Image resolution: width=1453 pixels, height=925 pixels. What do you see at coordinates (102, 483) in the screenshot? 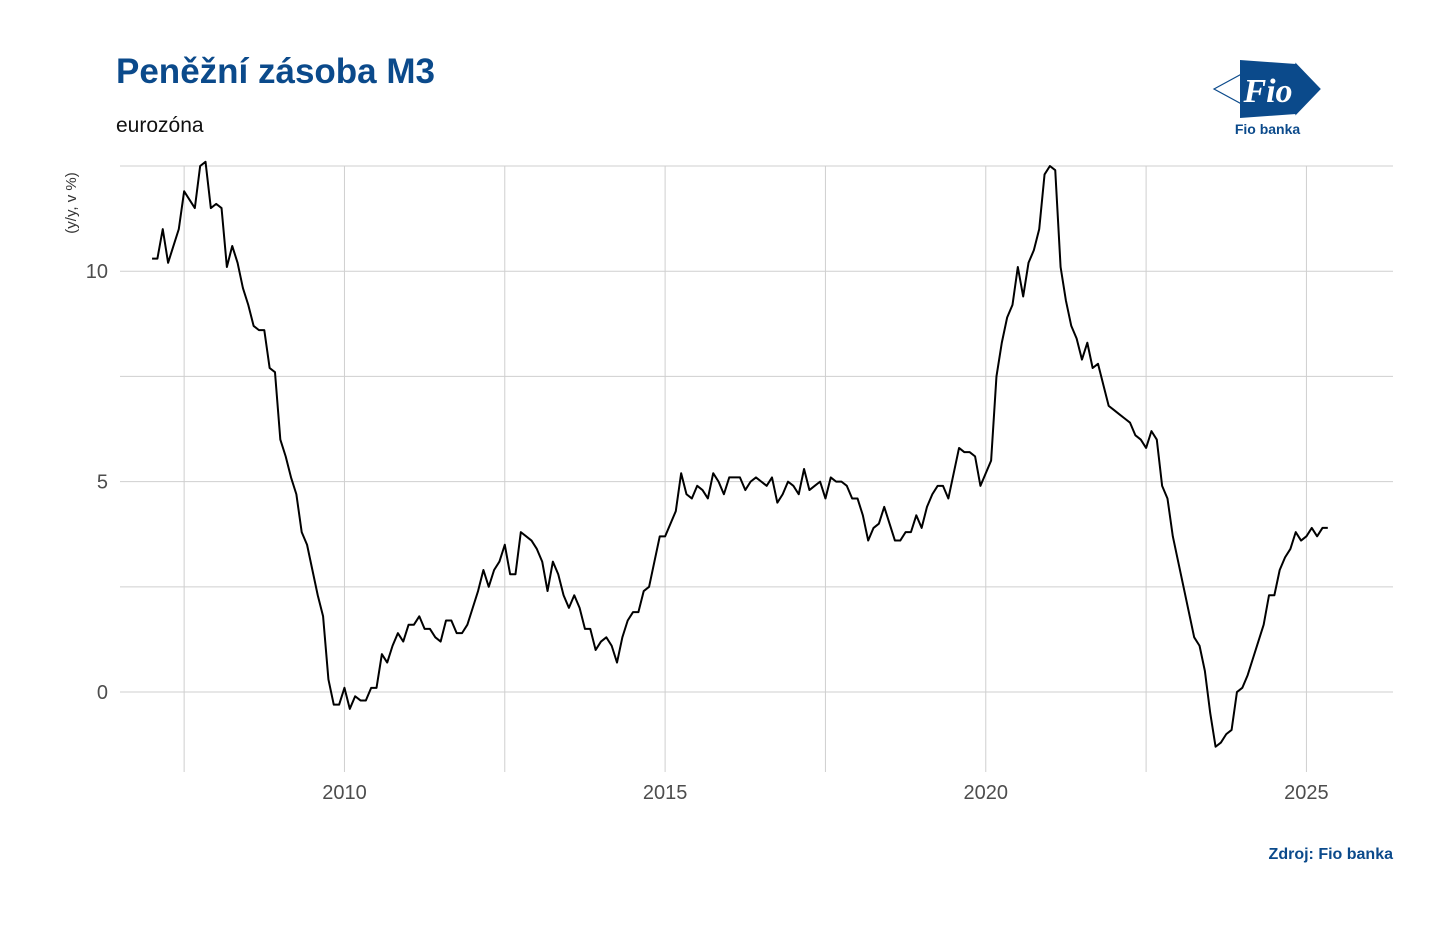
I see `y-tick-label: 5` at bounding box center [102, 483].